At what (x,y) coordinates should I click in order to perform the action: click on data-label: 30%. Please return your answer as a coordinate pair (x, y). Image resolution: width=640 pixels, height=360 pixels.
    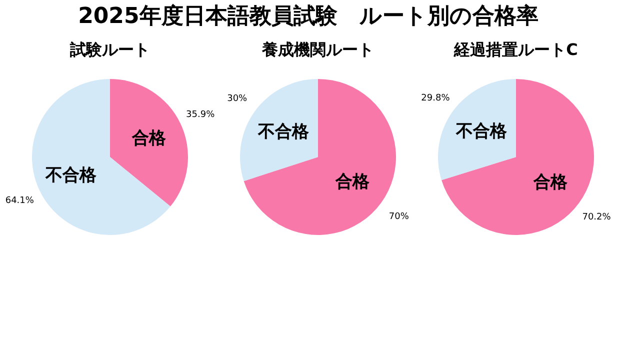
    Looking at the image, I should click on (237, 99).